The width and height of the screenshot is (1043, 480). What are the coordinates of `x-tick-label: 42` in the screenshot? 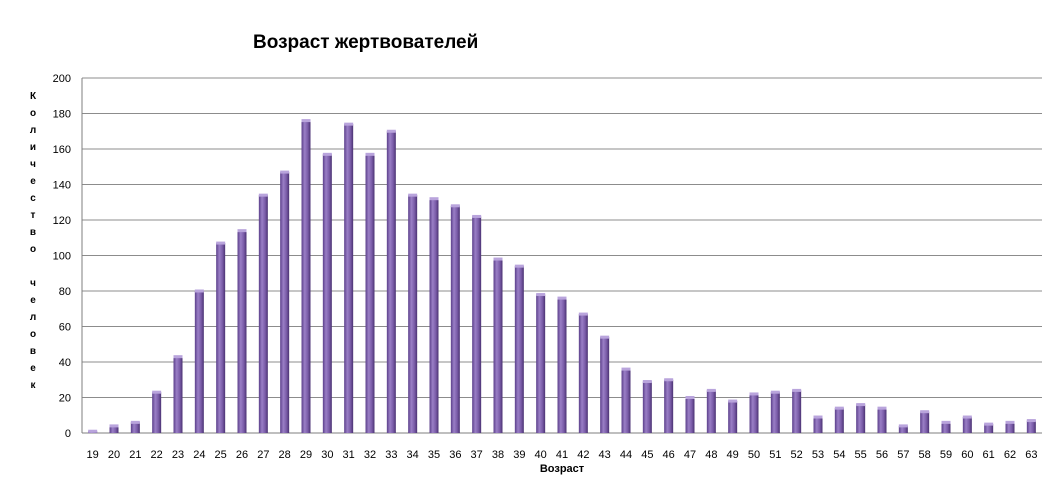 It's located at (583, 455).